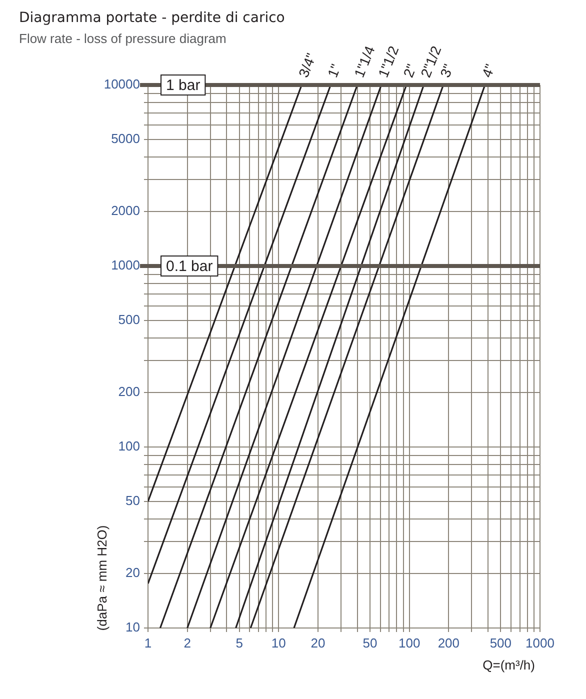 The height and width of the screenshot is (699, 586). What do you see at coordinates (125, 138) in the screenshot?
I see `y-tick-label: 5000` at bounding box center [125, 138].